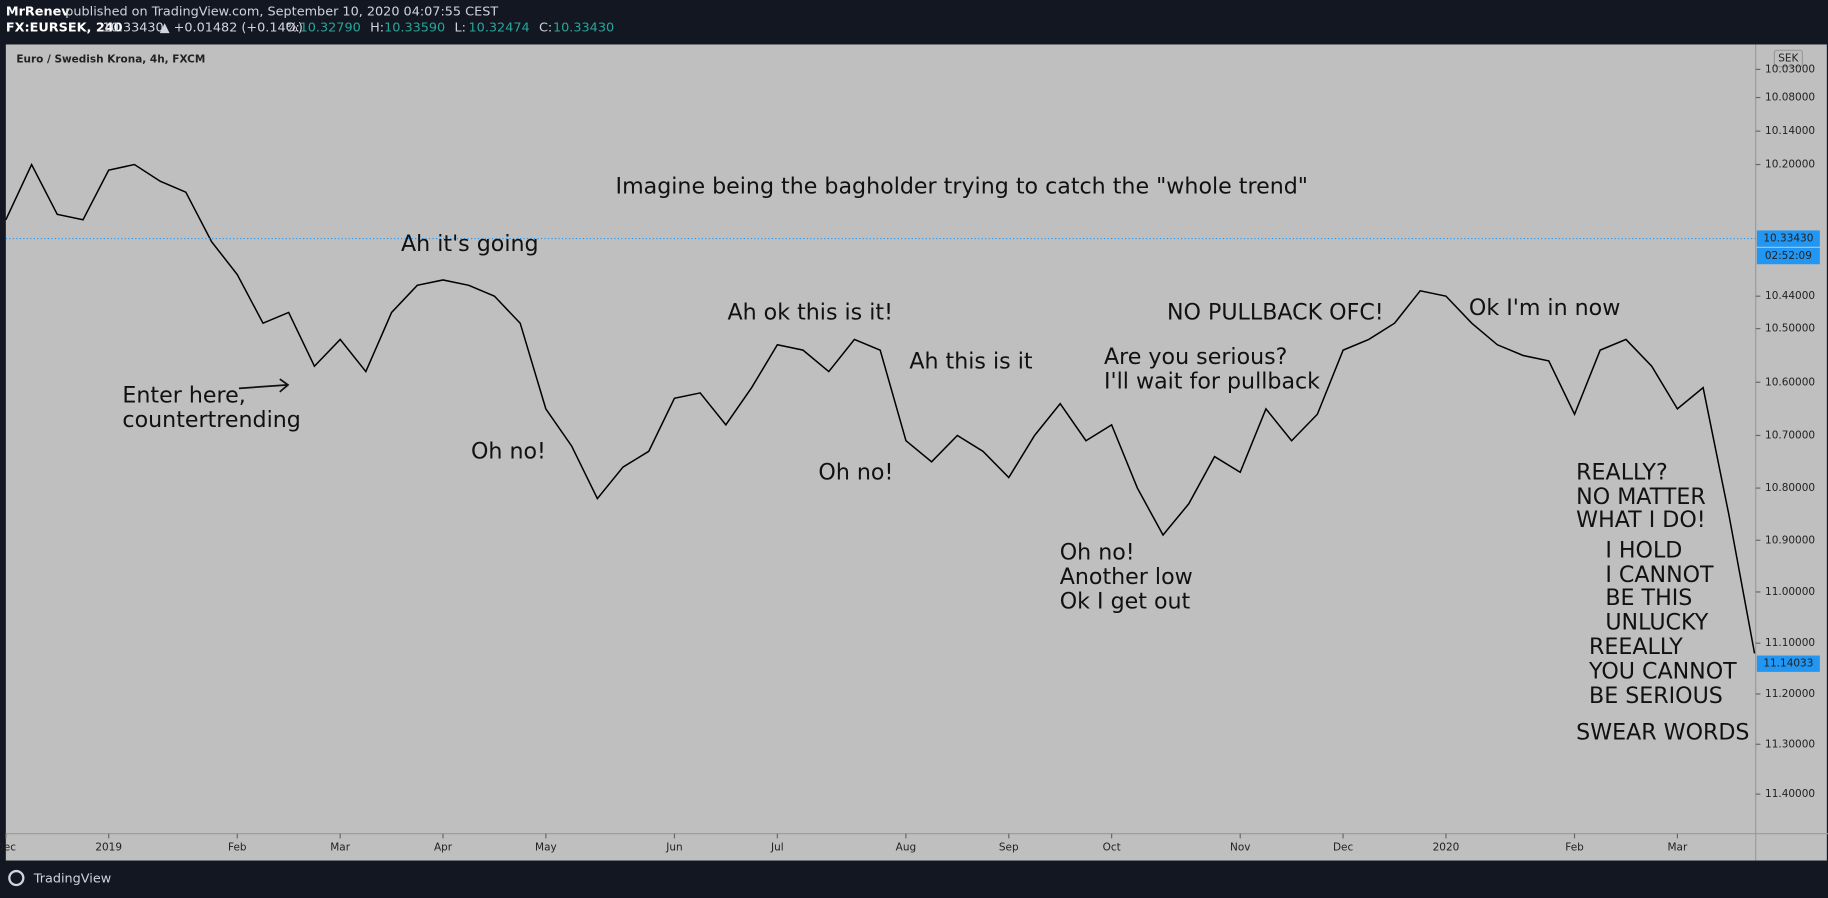 The image size is (1828, 898). What do you see at coordinates (1195, 357) in the screenshot?
I see `annotation: Are you serious?` at bounding box center [1195, 357].